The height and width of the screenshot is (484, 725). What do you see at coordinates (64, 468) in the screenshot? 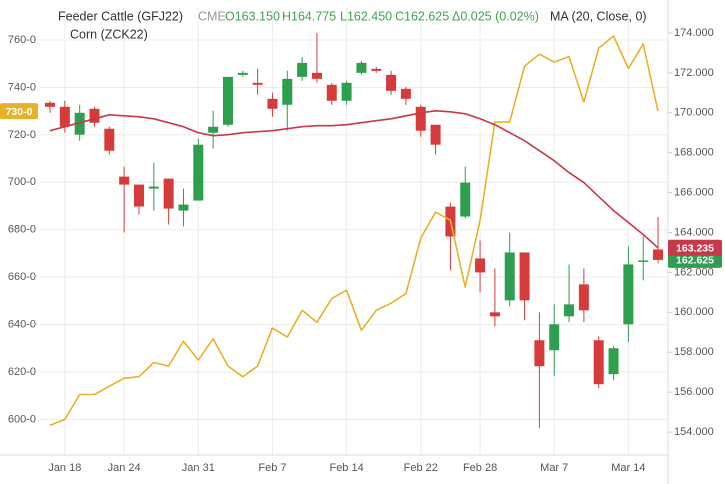
I see `x-tick-label: Jan 18` at bounding box center [64, 468].